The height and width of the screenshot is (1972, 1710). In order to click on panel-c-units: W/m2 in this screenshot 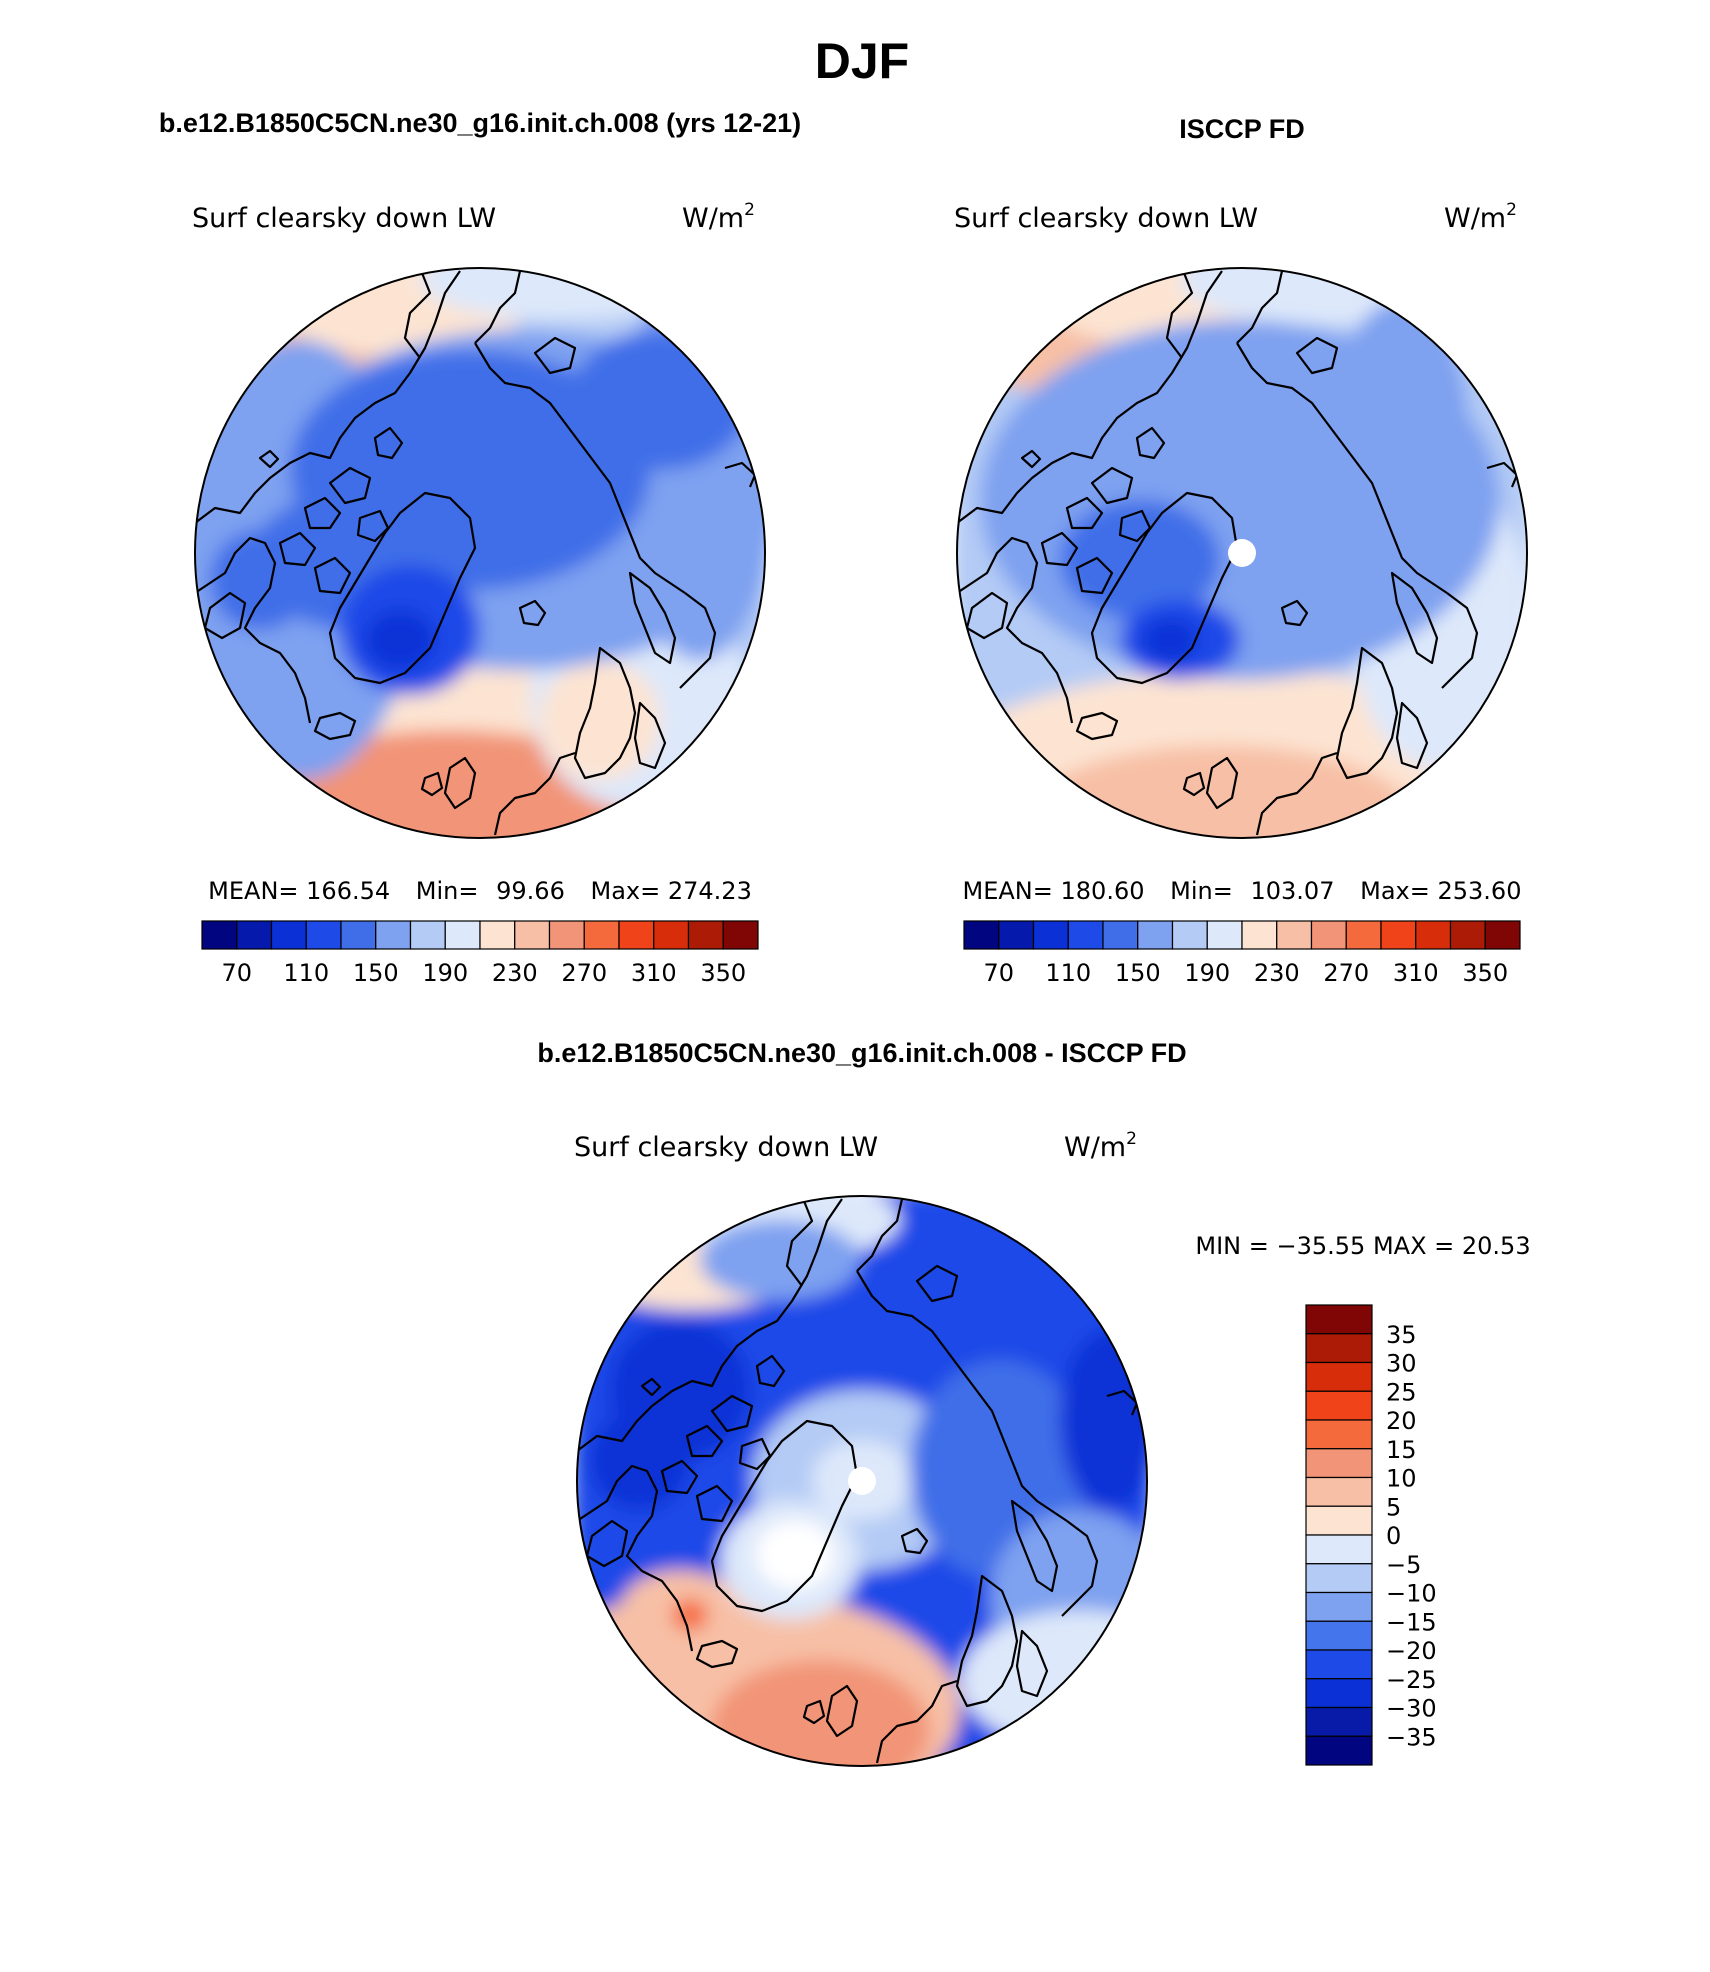, I will do `click(1100, 1146)`.